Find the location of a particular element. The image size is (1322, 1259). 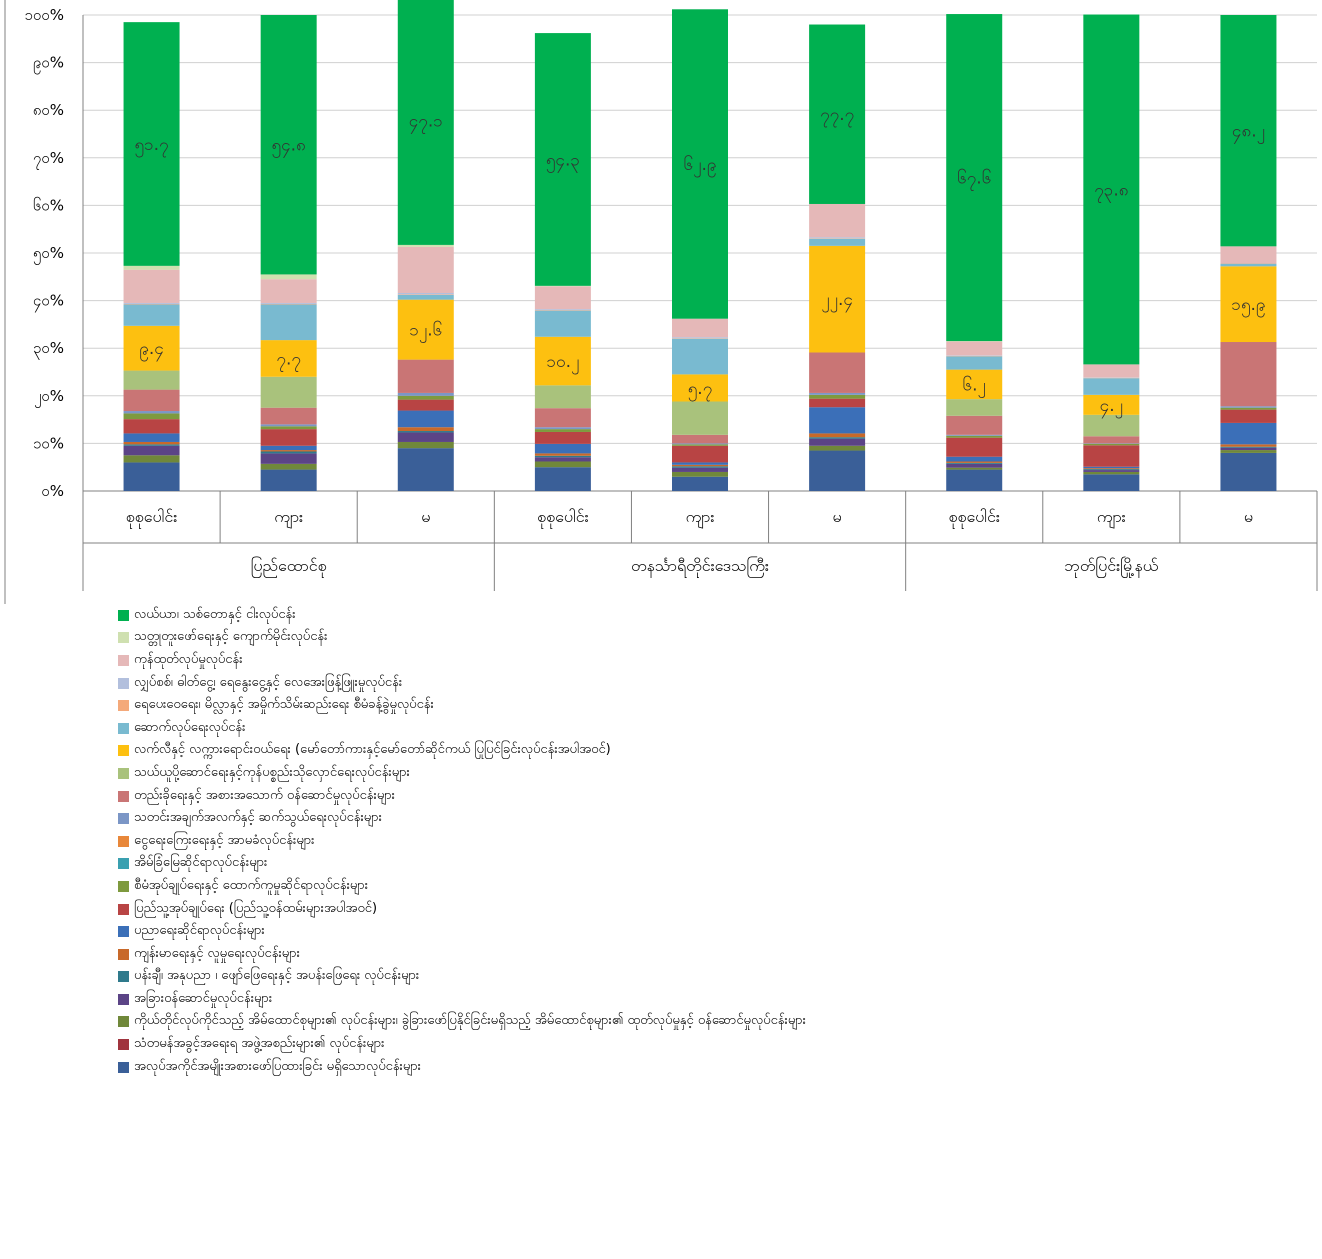

data-label: ၁၅.၉ is located at coordinates (1248, 306).